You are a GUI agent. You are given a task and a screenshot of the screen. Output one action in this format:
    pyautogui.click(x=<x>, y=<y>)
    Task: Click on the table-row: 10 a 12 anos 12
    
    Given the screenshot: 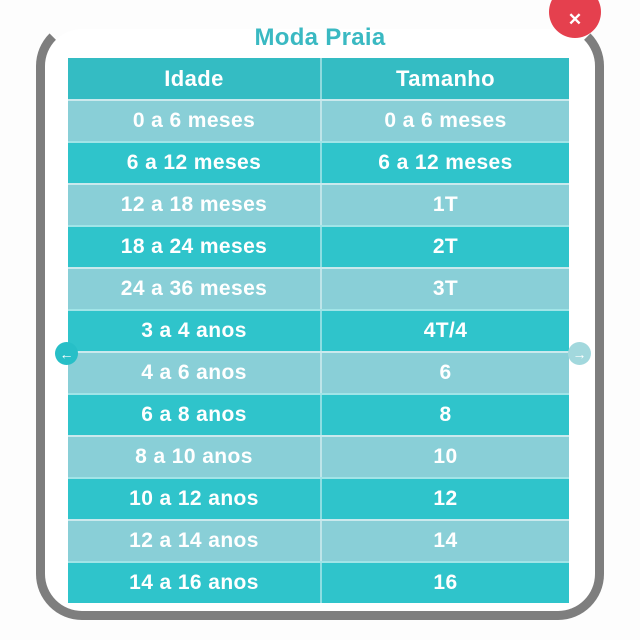 What is the action you would take?
    pyautogui.click(x=318, y=498)
    